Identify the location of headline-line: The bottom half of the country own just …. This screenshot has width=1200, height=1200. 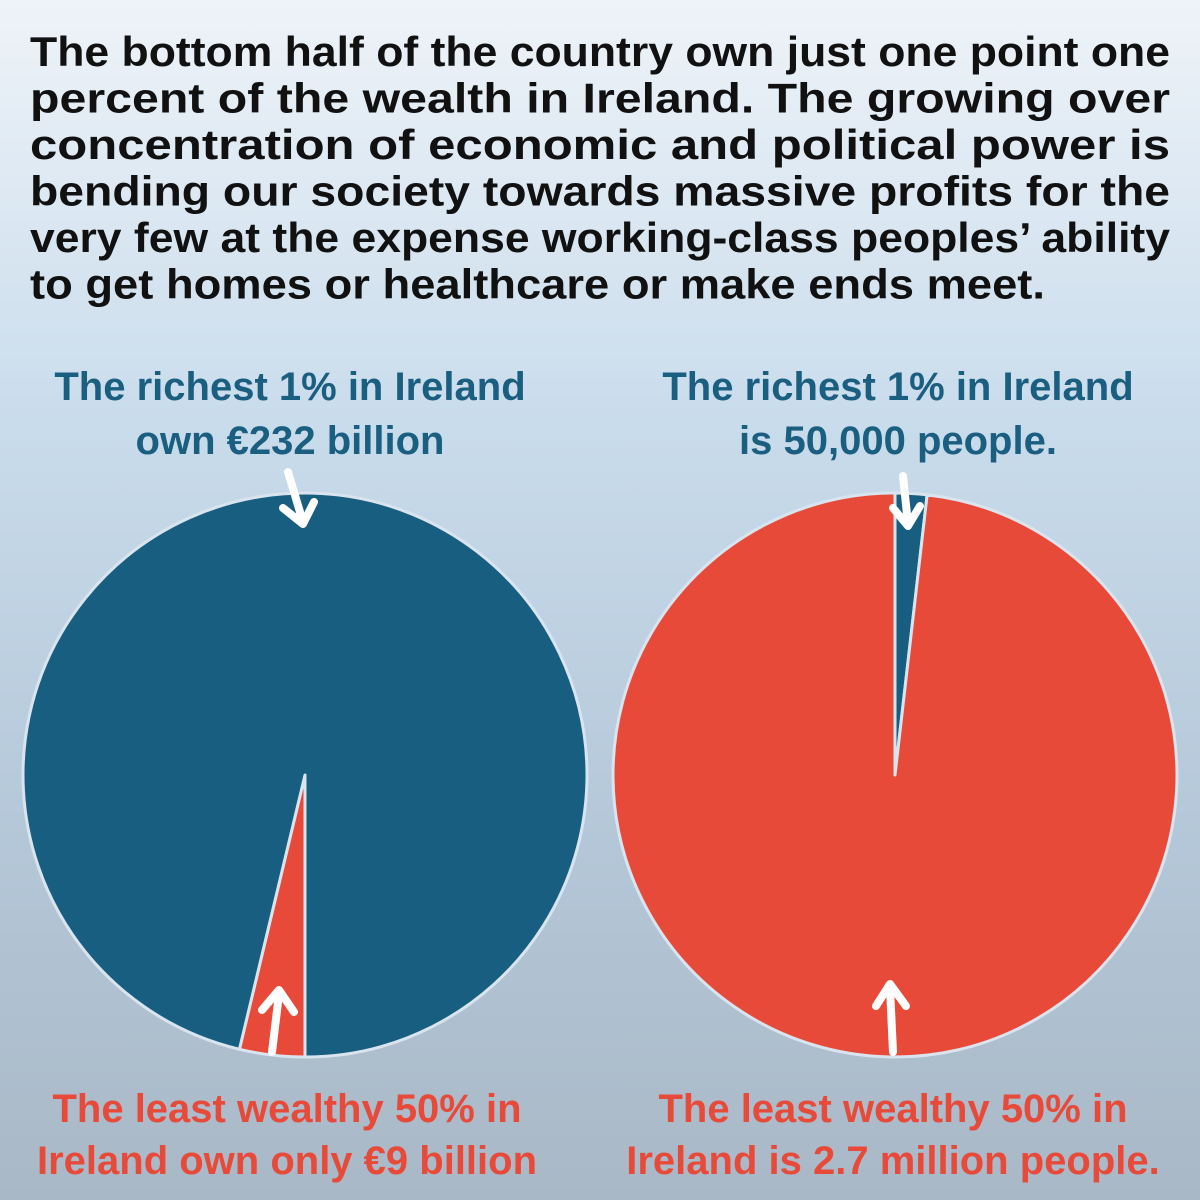
(600, 51).